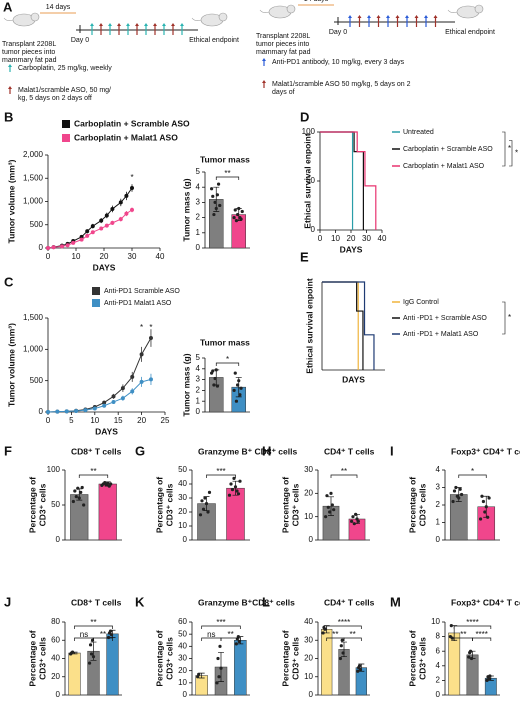 The width and height of the screenshot is (520, 709). I want to click on chart-title: CD8⁺ T cells, so click(96, 602).